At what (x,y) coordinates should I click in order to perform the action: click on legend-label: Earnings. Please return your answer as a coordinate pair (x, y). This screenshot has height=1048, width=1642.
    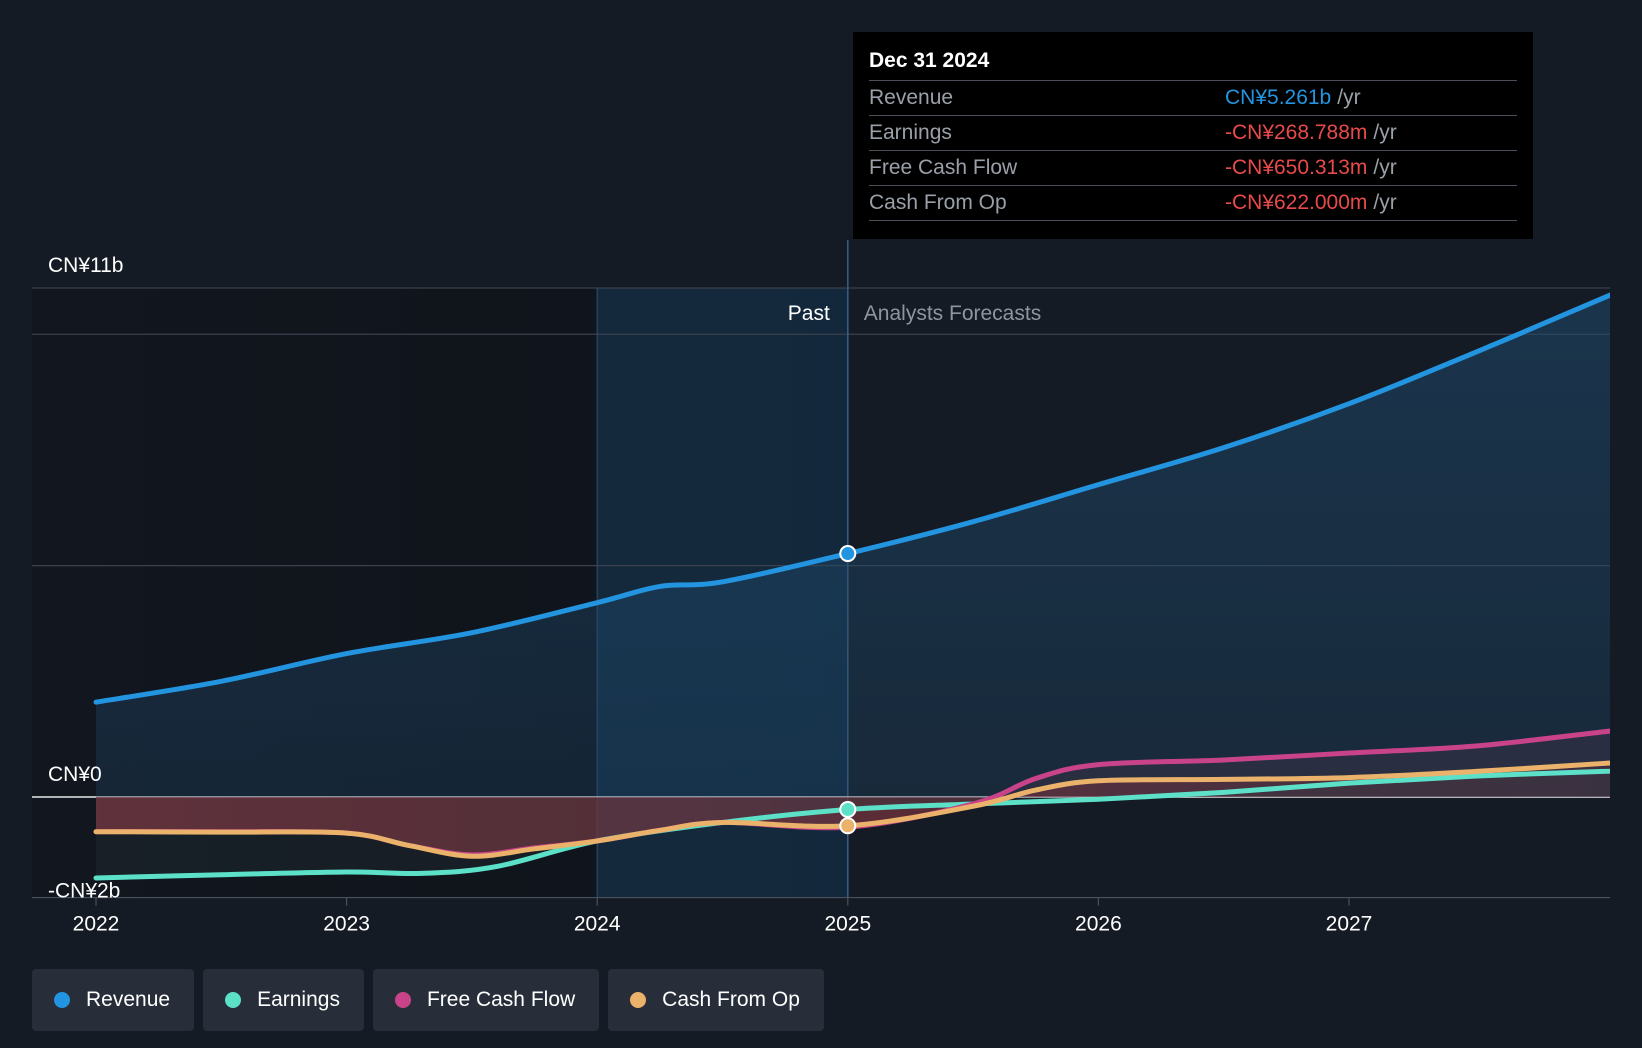
    Looking at the image, I should click on (298, 999).